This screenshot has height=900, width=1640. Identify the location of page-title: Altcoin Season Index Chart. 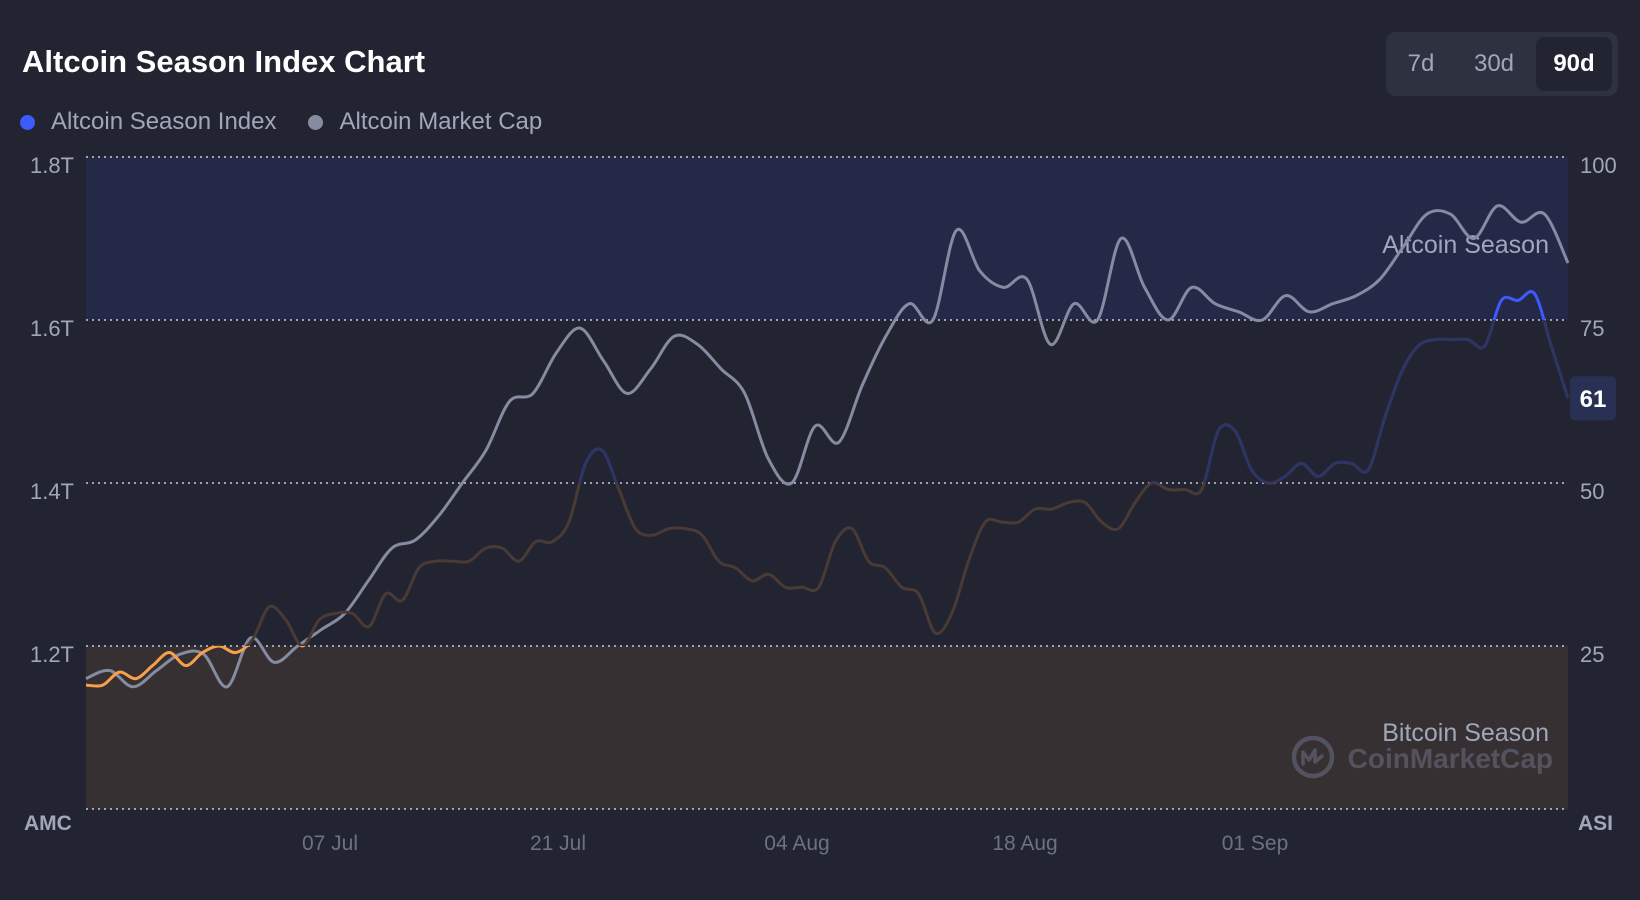
(224, 61).